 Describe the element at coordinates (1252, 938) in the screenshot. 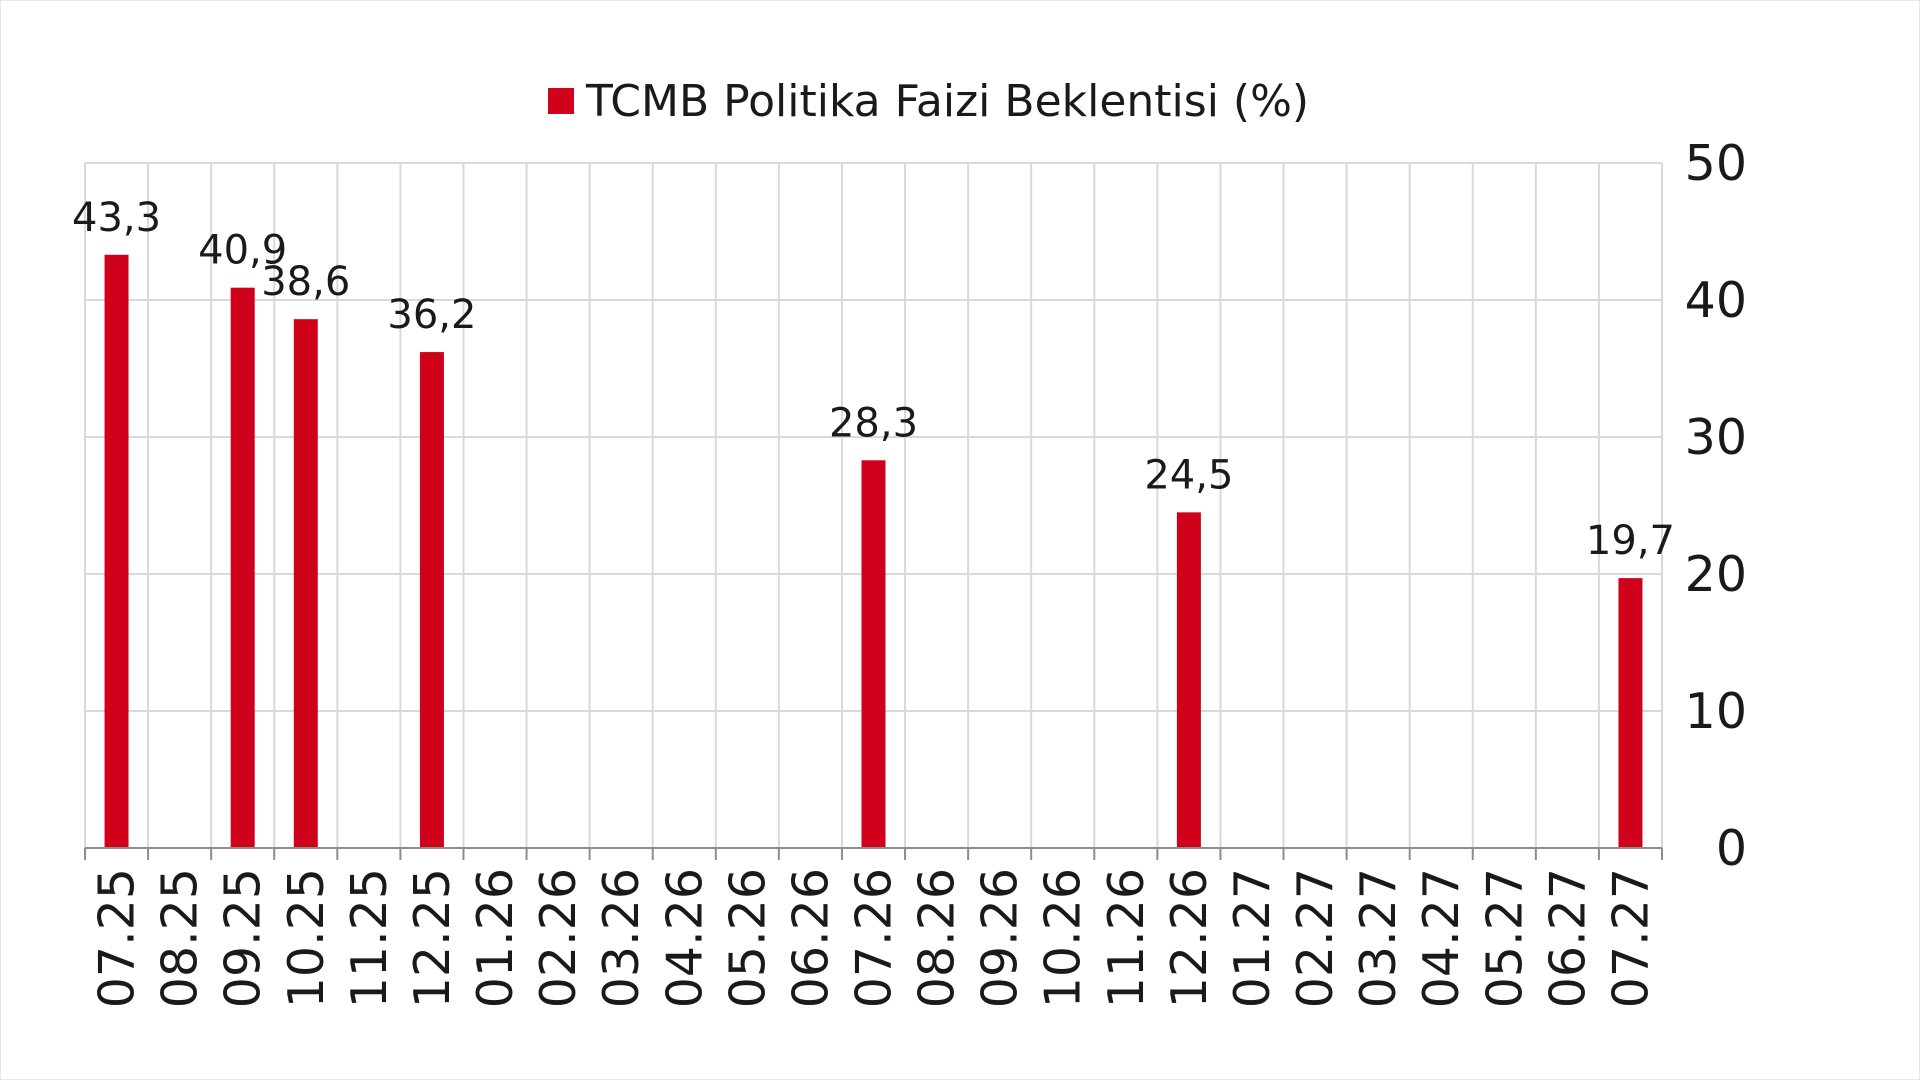

I see `x-tick-label: 01.27` at that location.